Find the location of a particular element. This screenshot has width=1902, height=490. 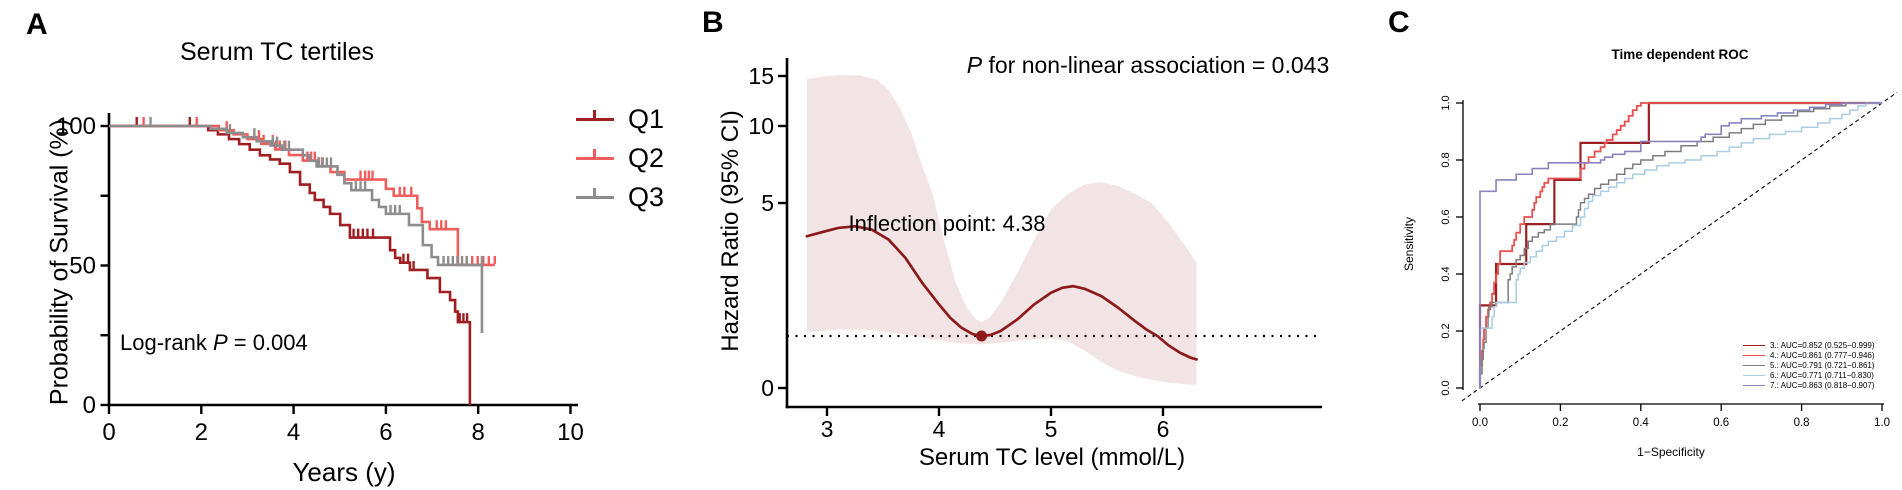

panel-c-x-axis-label: 1−Specificity is located at coordinates (1671, 452).